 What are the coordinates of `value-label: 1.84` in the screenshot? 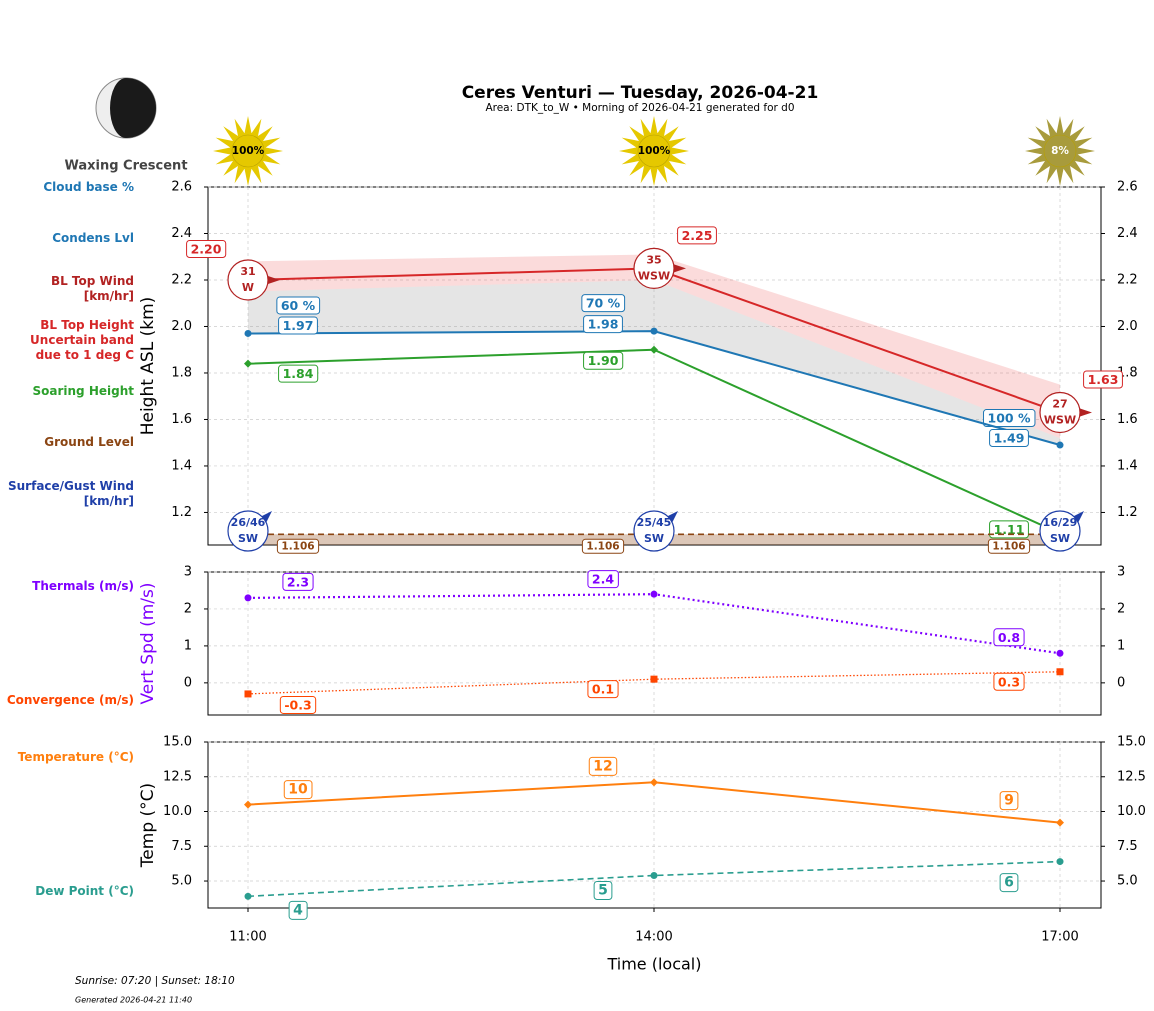 It's located at (298, 373).